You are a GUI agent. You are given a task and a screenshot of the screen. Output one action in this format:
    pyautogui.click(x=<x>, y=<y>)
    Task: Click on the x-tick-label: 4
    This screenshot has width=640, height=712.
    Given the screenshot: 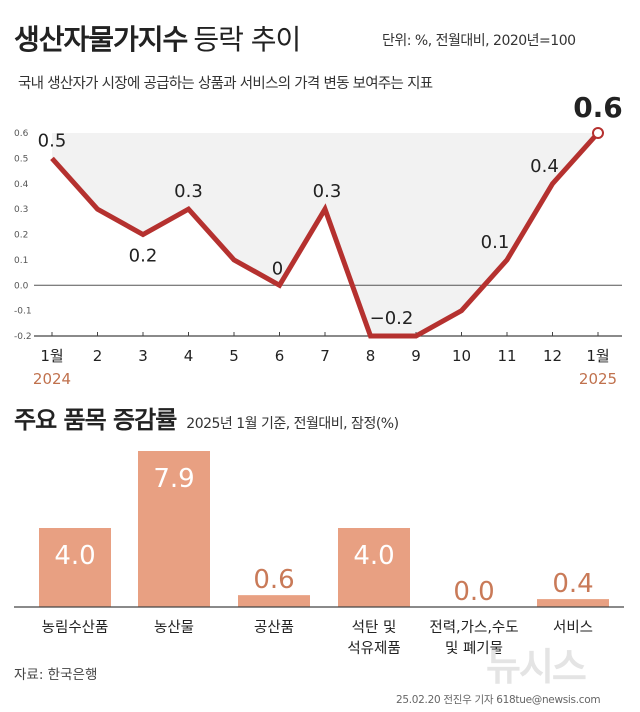 What is the action you would take?
    pyautogui.click(x=189, y=356)
    